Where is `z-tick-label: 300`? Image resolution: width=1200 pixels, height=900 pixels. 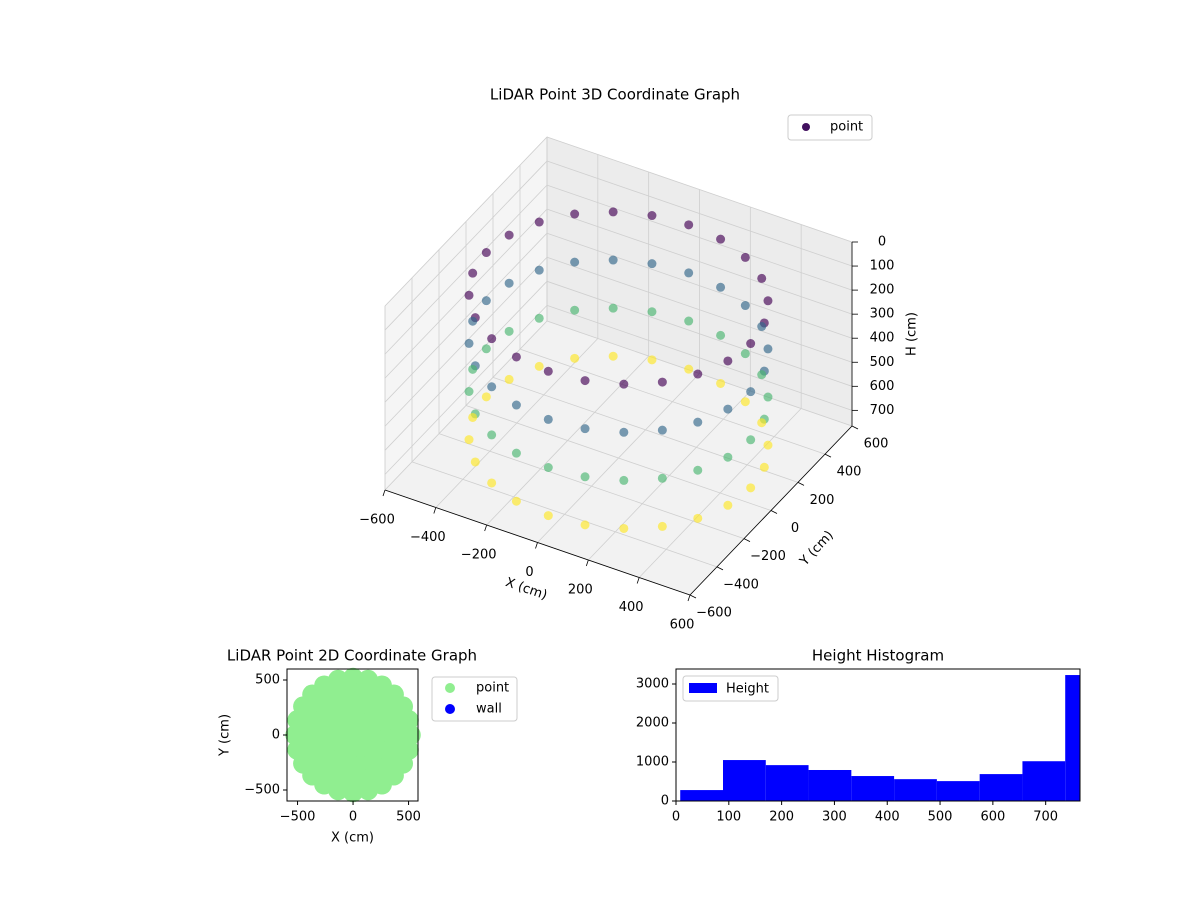
z-tick-label: 300 is located at coordinates (882, 314).